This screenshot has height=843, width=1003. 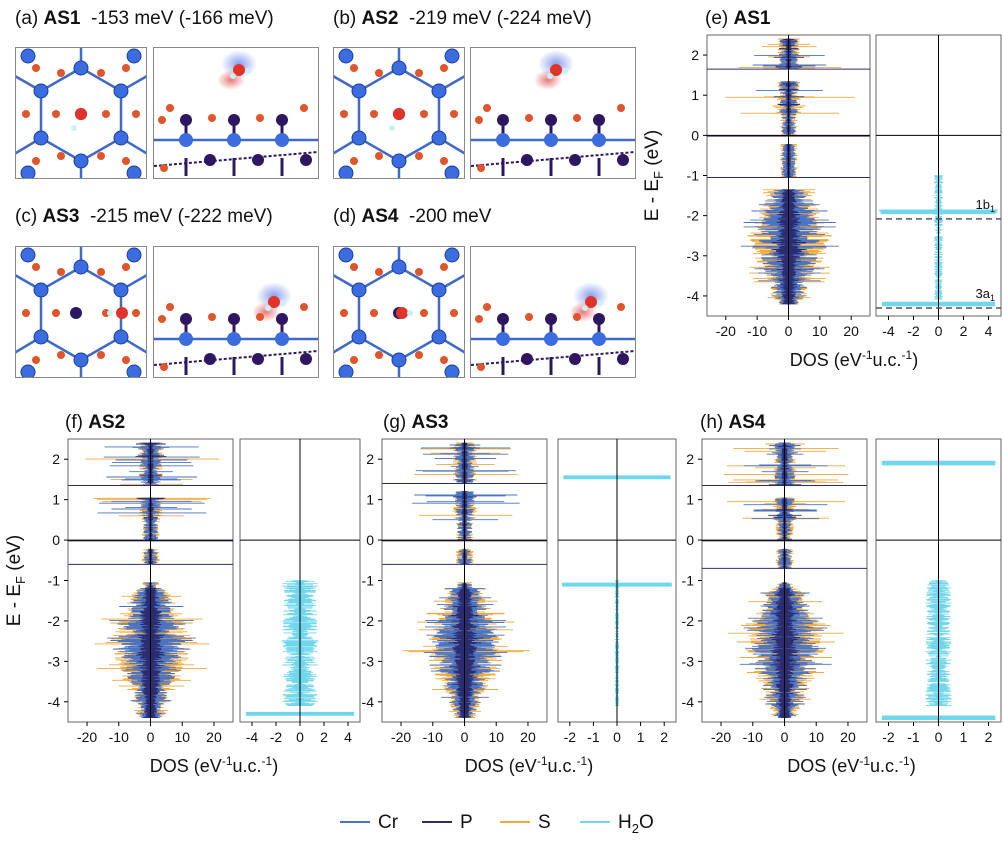 What do you see at coordinates (370, 540) in the screenshot?
I see `y-tick-label: 0` at bounding box center [370, 540].